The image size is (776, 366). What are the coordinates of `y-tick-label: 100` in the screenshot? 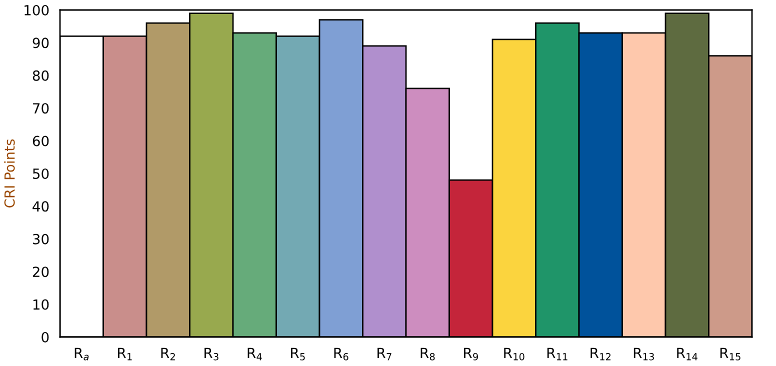 It's located at (36, 10).